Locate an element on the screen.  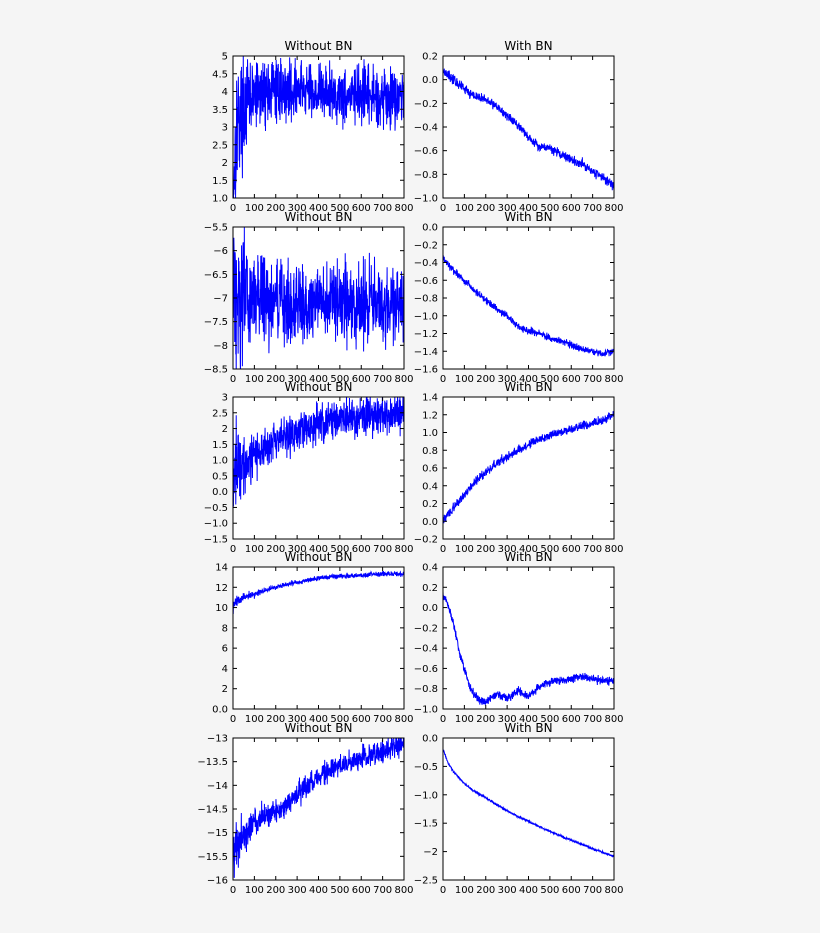
y-tick-label: −13.5 is located at coordinates (212, 762).